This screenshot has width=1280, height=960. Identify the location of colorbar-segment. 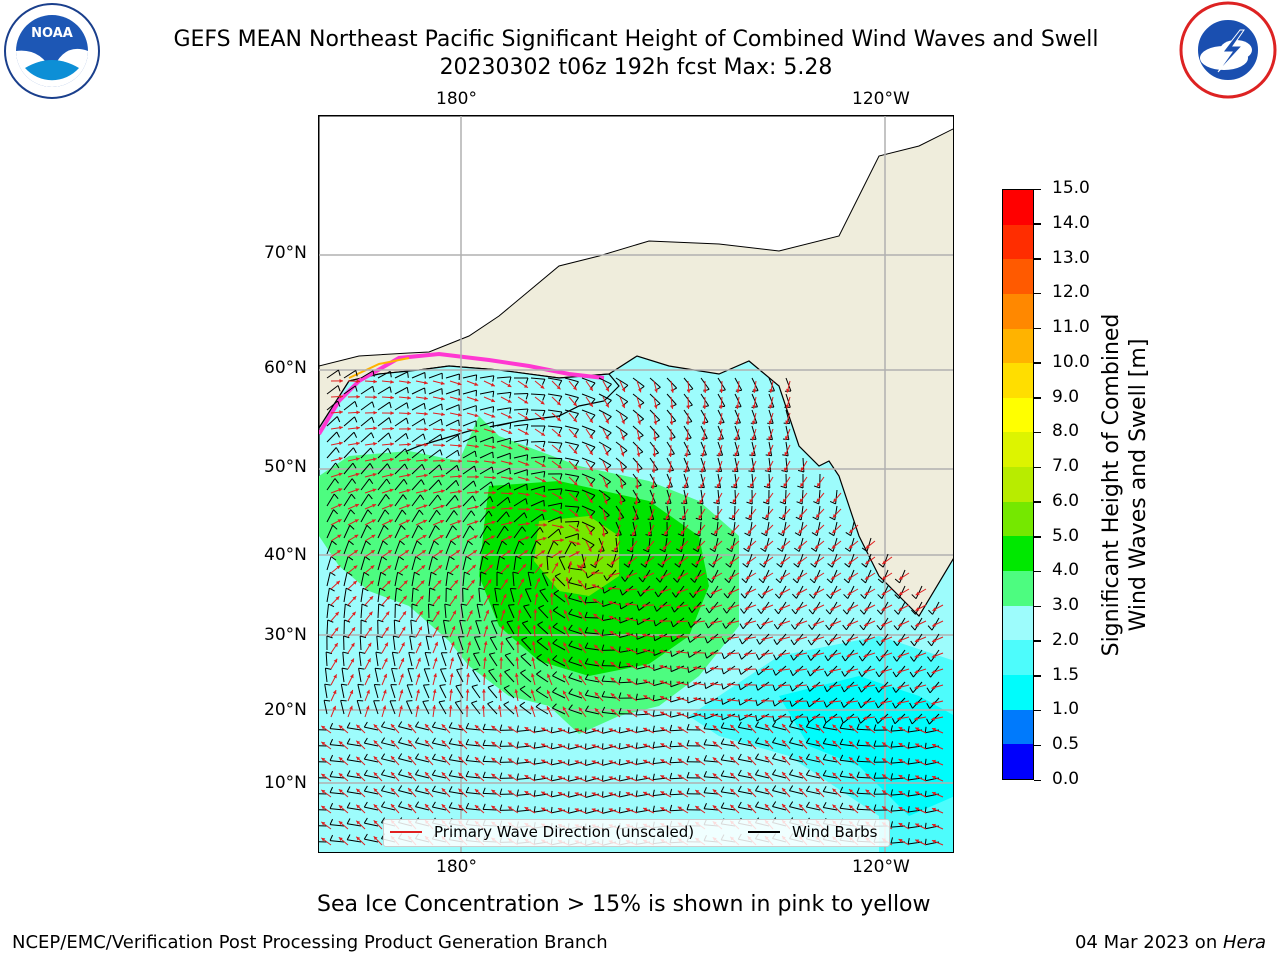
(1018, 727).